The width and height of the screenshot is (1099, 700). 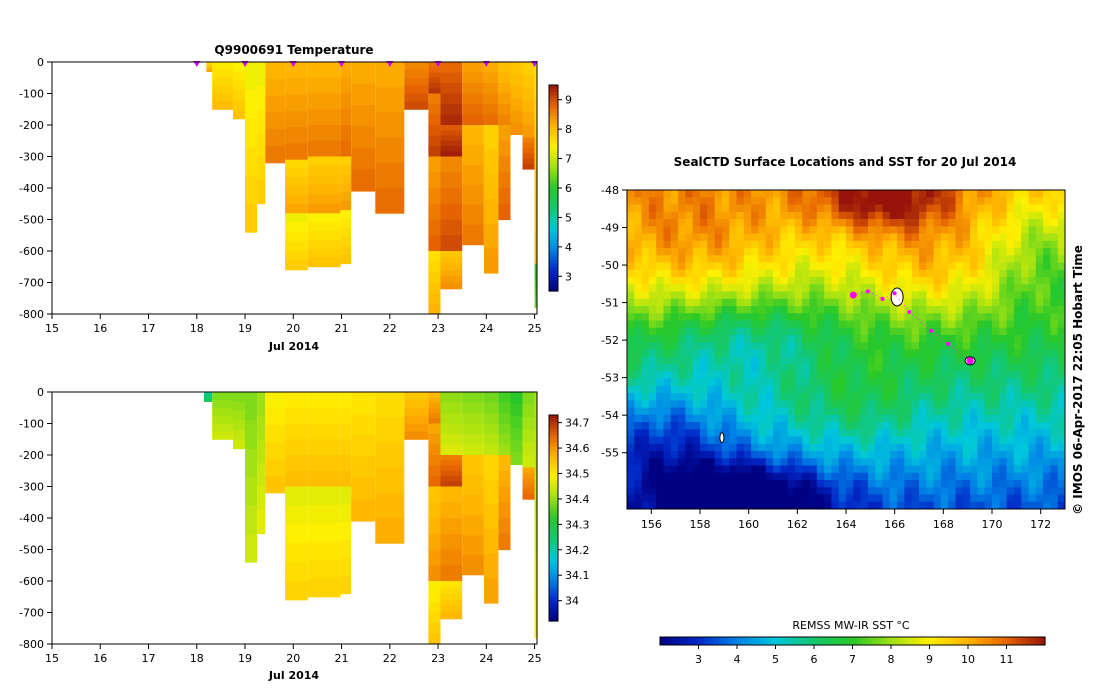 I want to click on y-tick-label: -200, so click(x=31, y=455).